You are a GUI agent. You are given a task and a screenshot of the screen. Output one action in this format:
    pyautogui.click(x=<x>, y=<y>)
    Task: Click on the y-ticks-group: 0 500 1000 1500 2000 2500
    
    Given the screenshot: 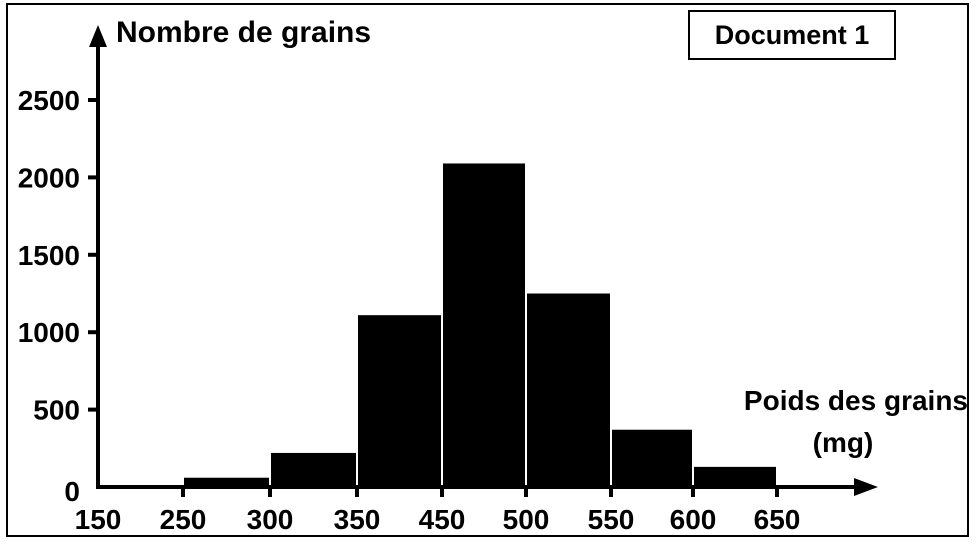 What is the action you would take?
    pyautogui.click(x=59, y=296)
    